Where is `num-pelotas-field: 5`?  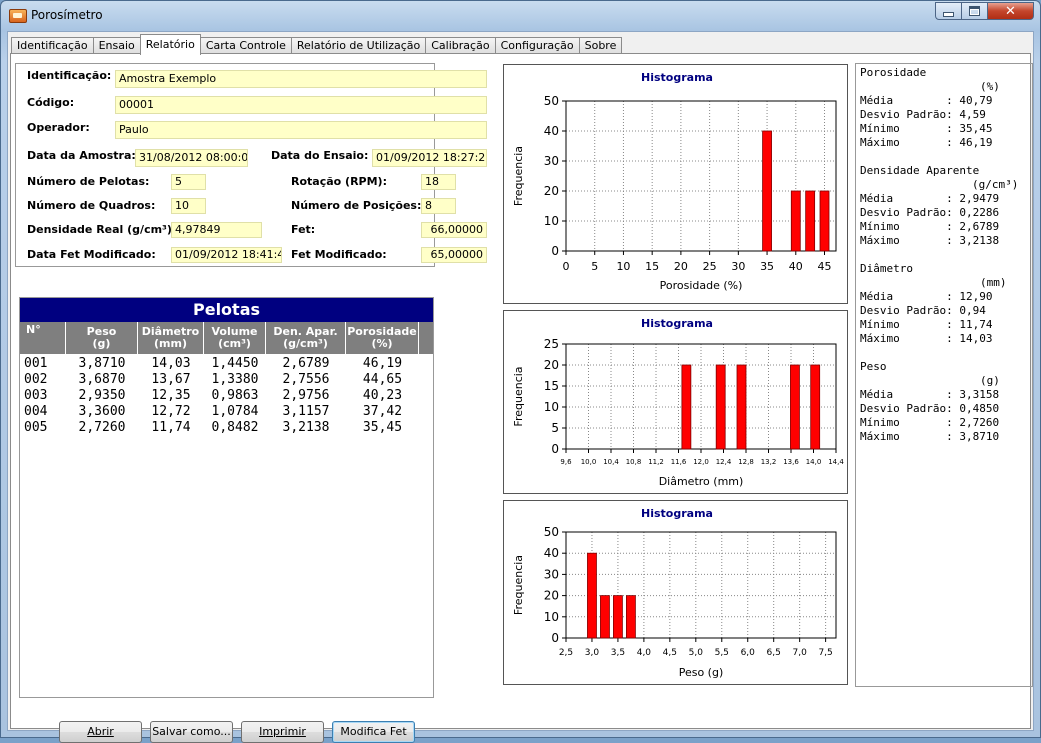
num-pelotas-field: 5 is located at coordinates (188, 182).